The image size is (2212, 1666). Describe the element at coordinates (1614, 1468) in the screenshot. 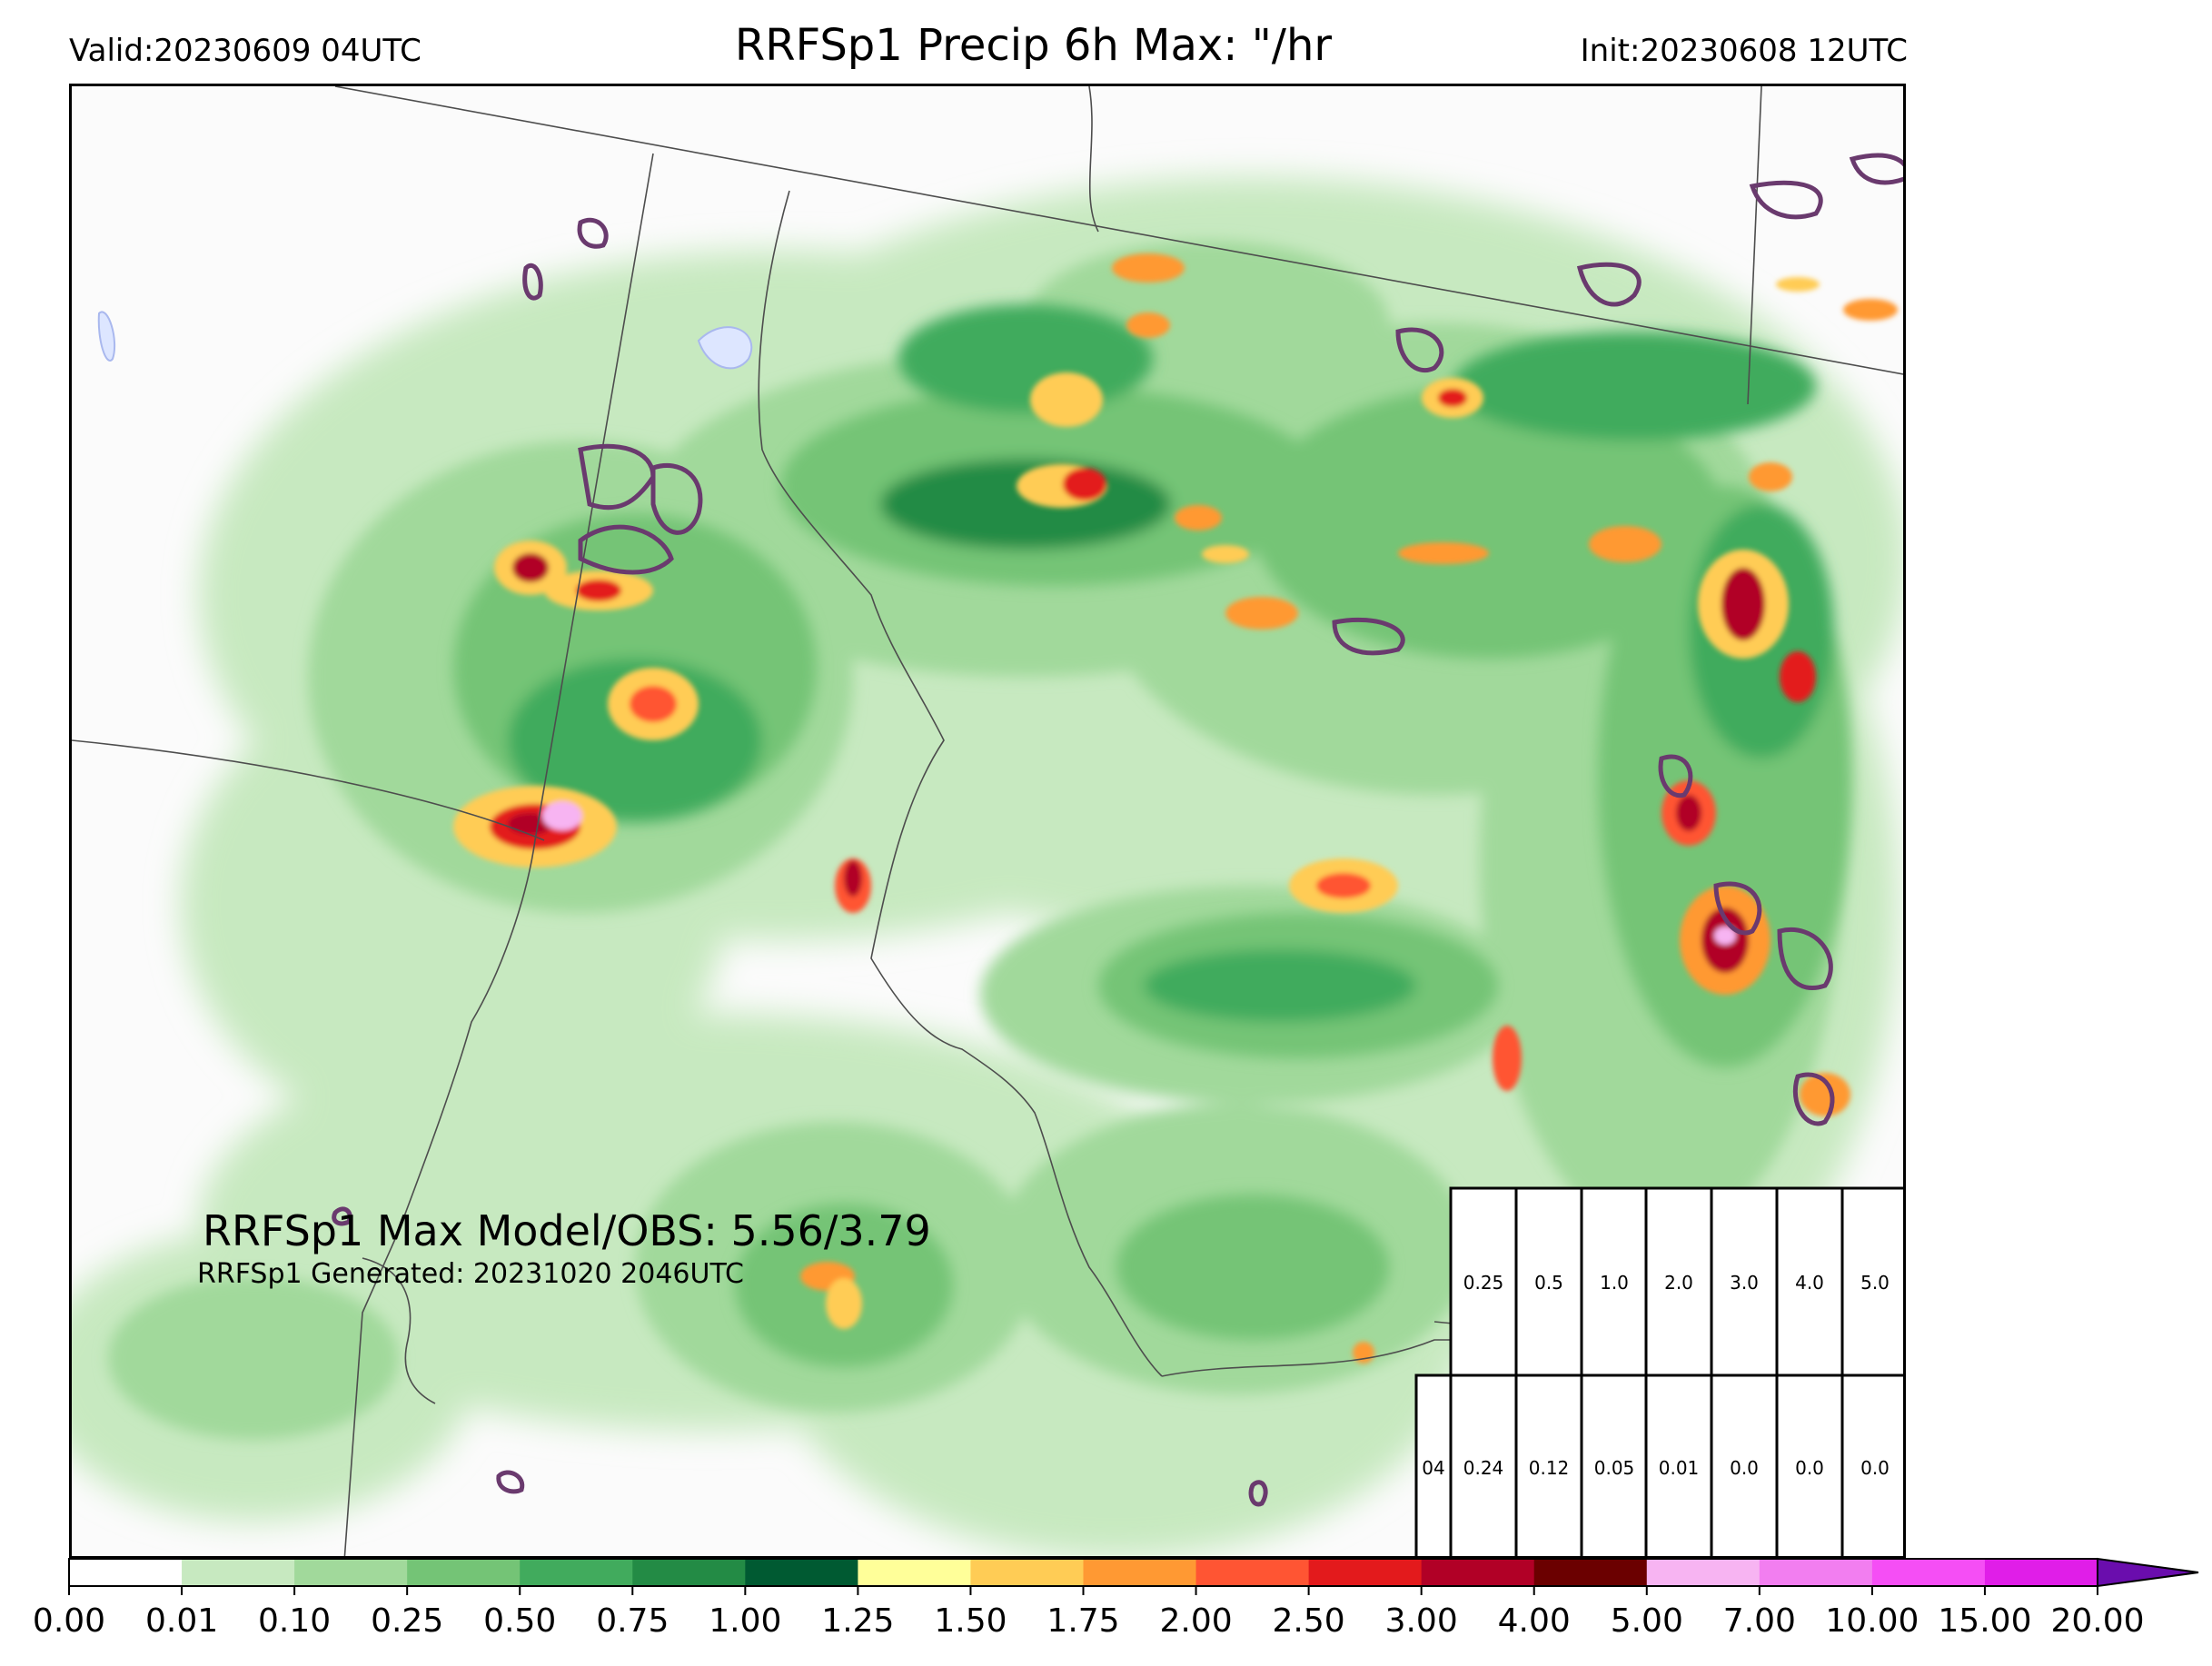

I see `table-cell: 0.05` at that location.